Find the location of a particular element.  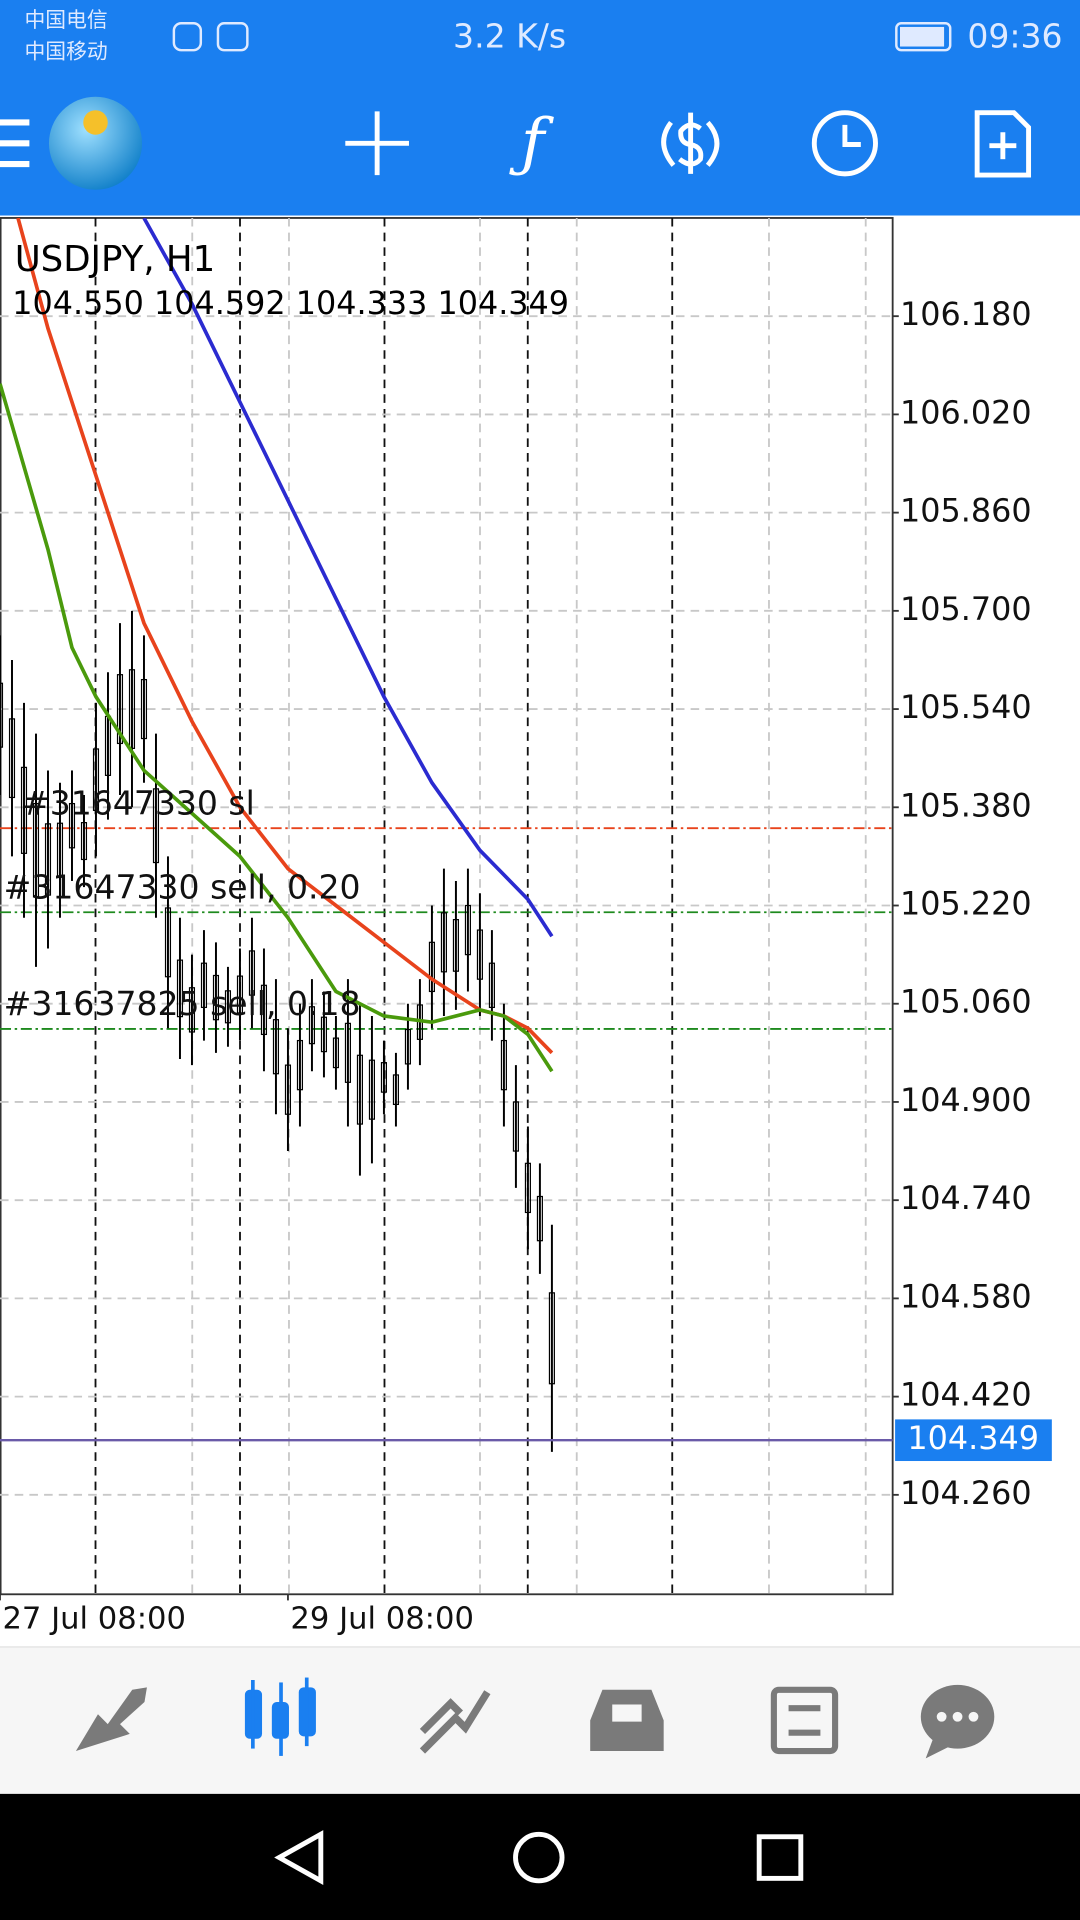

moving-average is located at coordinates (348, 577).